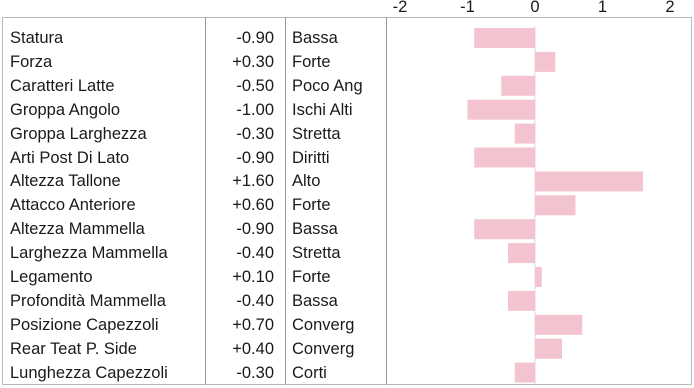  I want to click on trait-value: +0.30, so click(253, 61).